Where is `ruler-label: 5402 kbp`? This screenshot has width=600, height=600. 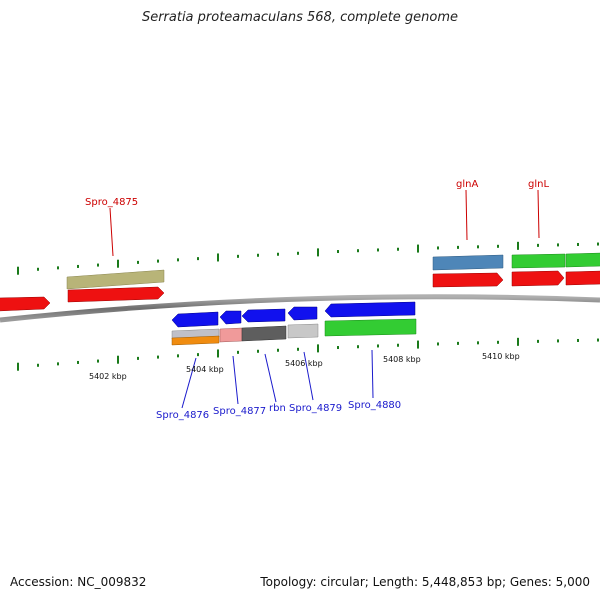
ruler-label: 5402 kbp is located at coordinates (108, 376).